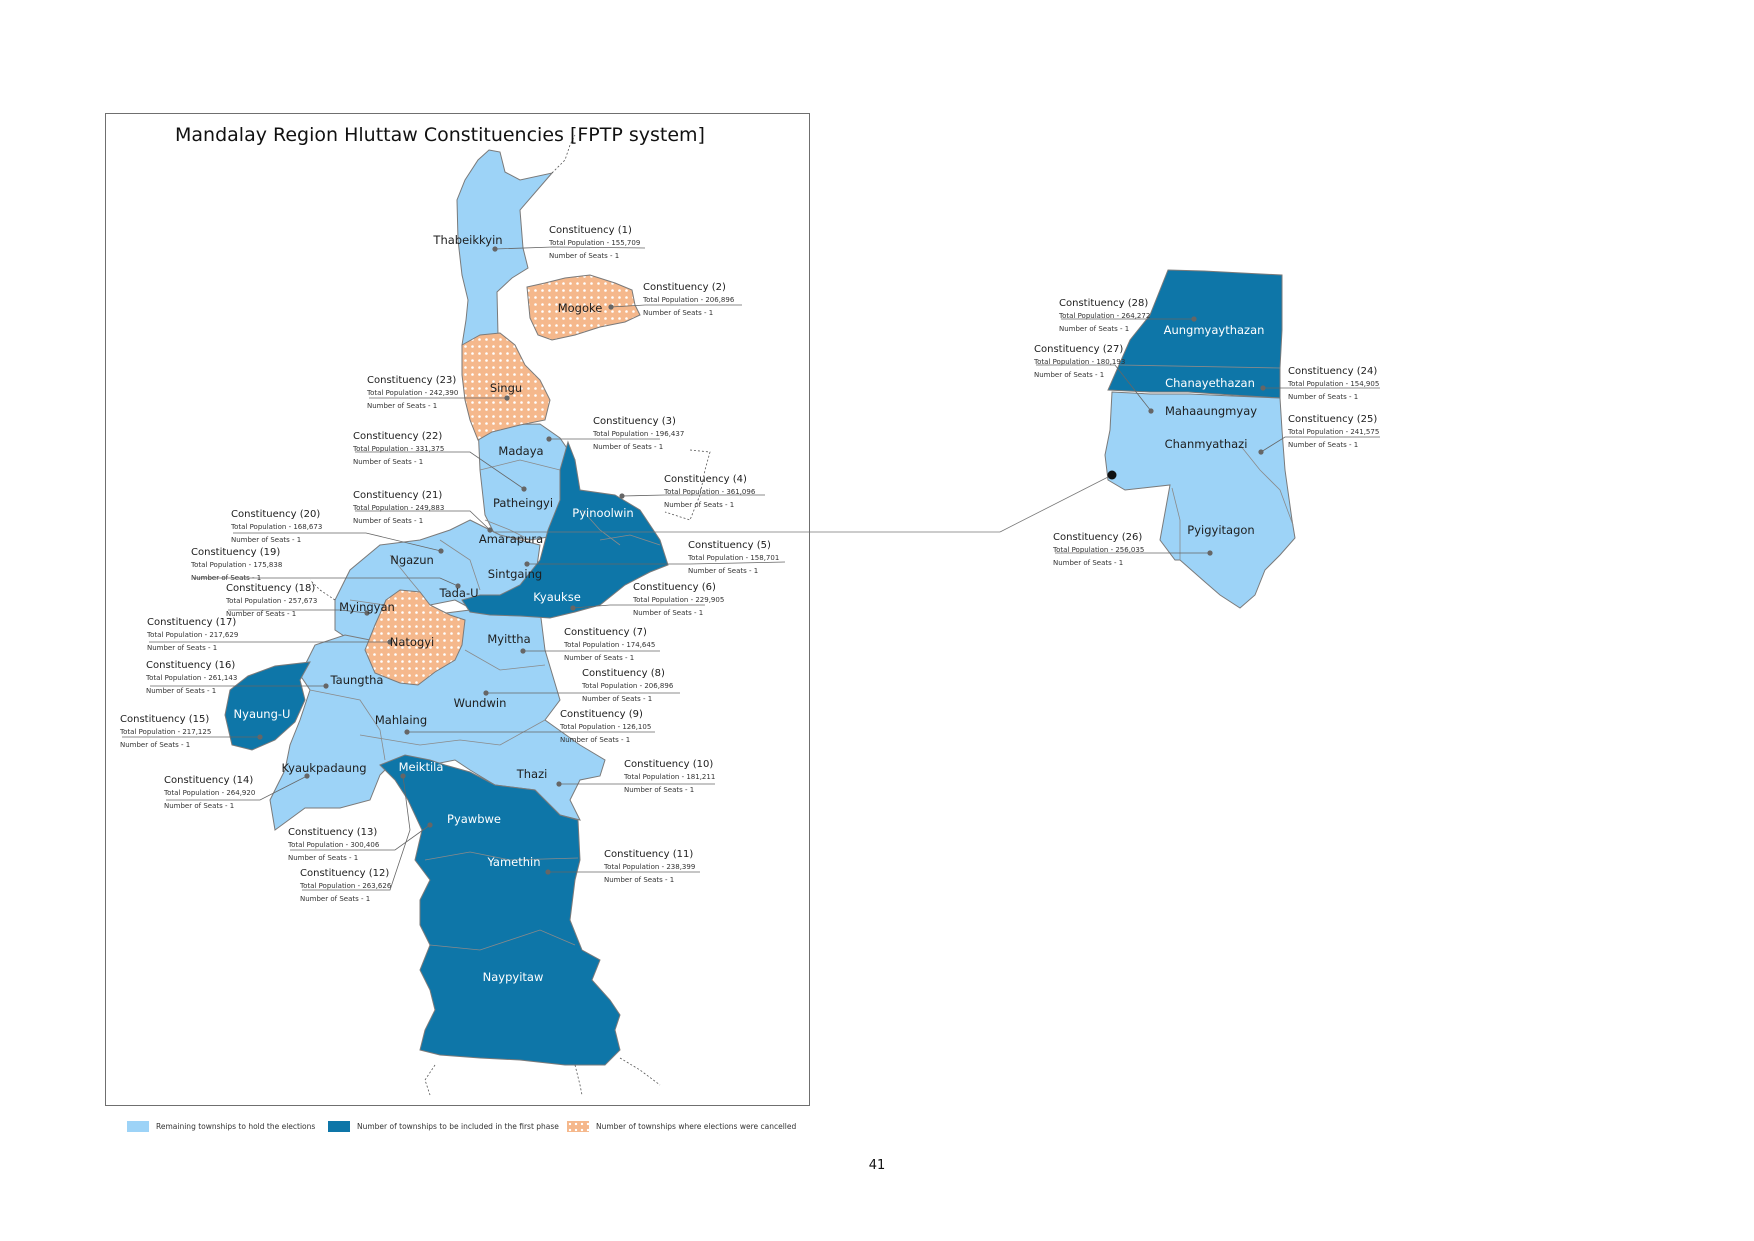 The width and height of the screenshot is (1754, 1241). What do you see at coordinates (729, 545) in the screenshot?
I see `constituency-label: Constituency (5)` at bounding box center [729, 545].